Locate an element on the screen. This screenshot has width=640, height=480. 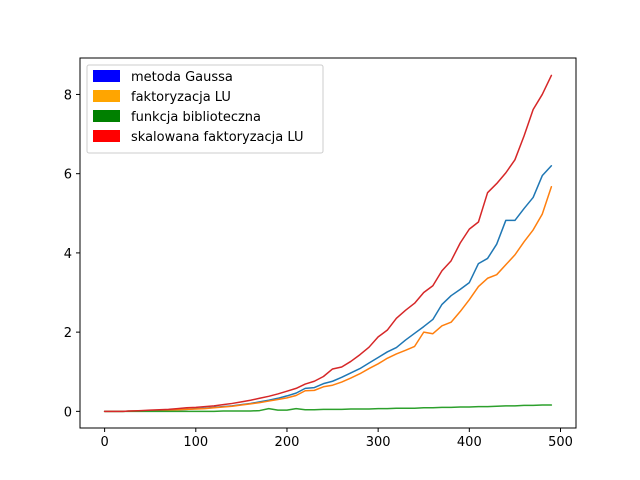
legend-swatch-lu is located at coordinates (106, 96).